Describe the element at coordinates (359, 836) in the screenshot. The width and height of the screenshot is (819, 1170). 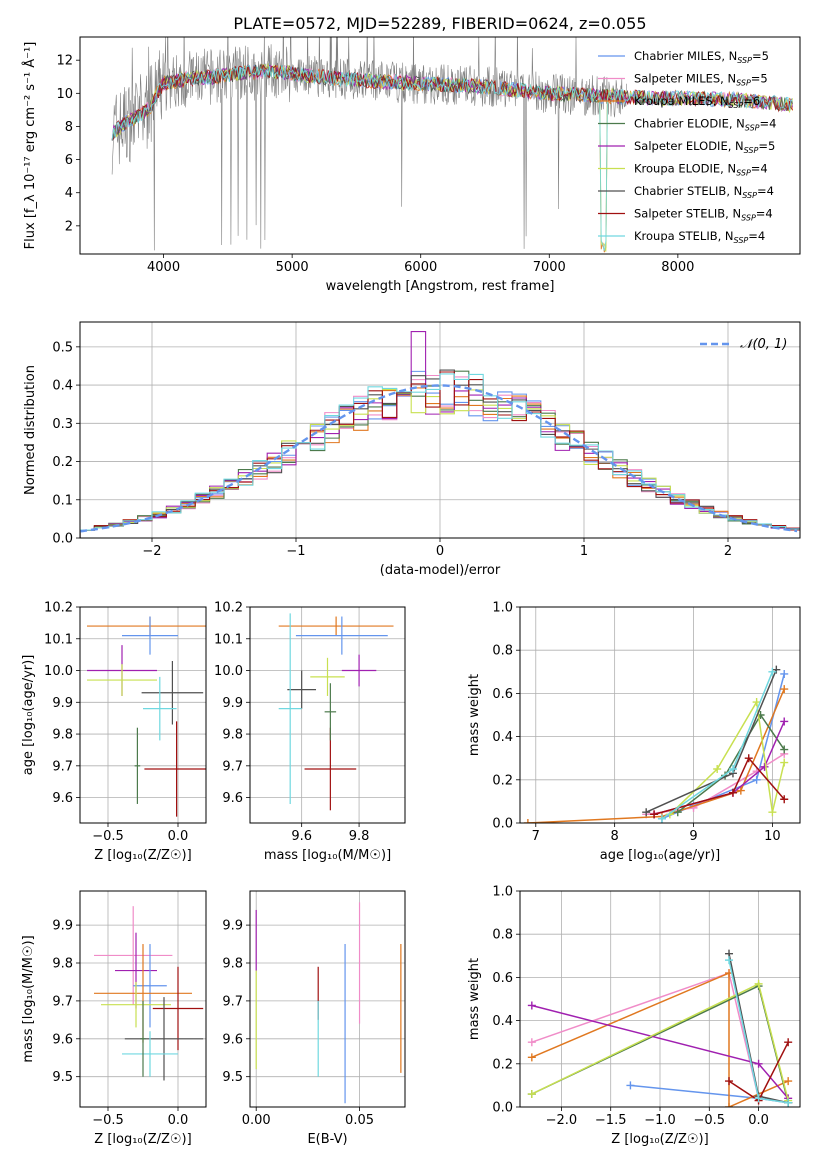
I see `x-tick-label: 9.8` at that location.